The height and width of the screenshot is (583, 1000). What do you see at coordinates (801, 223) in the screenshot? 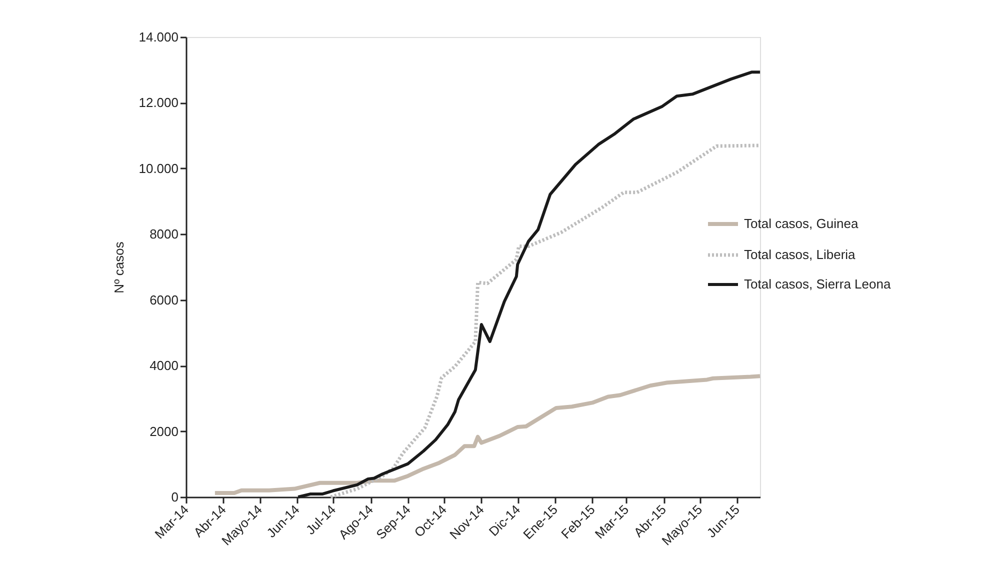
I see `legend-label: Total casos, Guinea` at bounding box center [801, 223].